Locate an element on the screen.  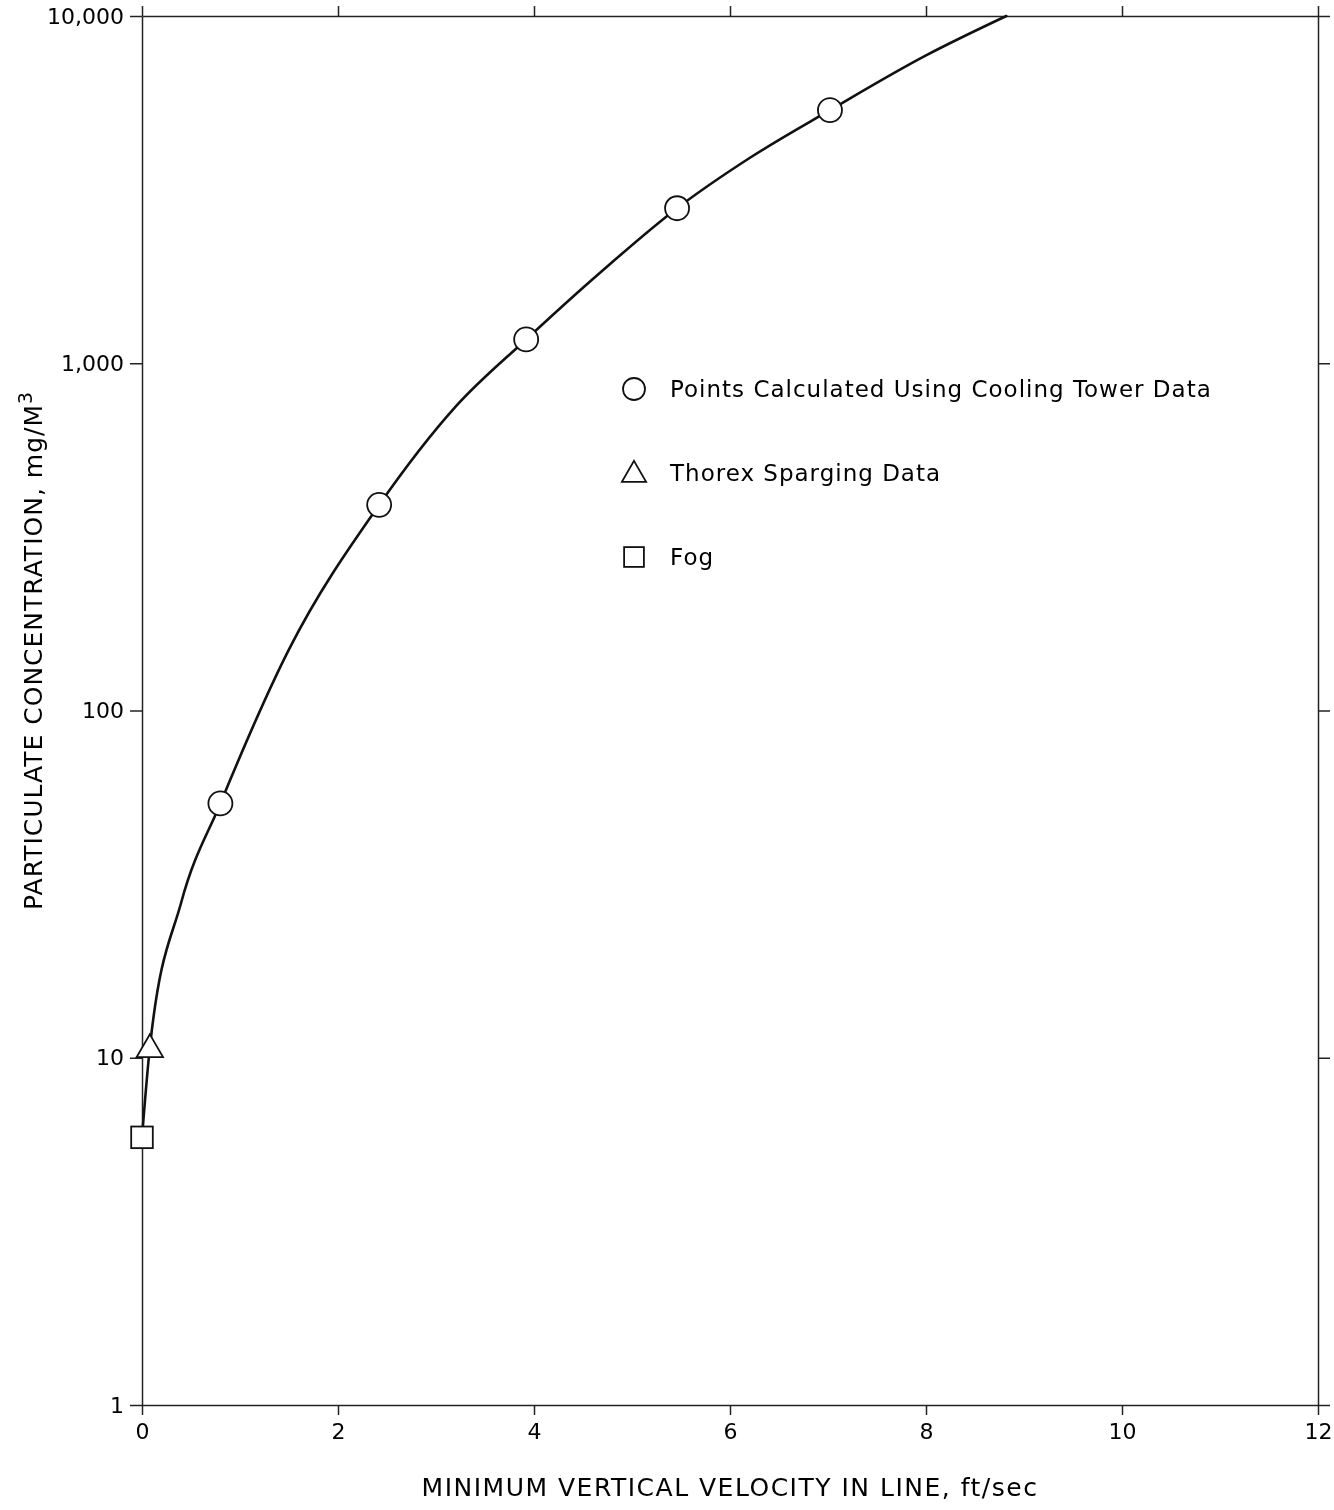
y-tick-label: 100 is located at coordinates (103, 711).